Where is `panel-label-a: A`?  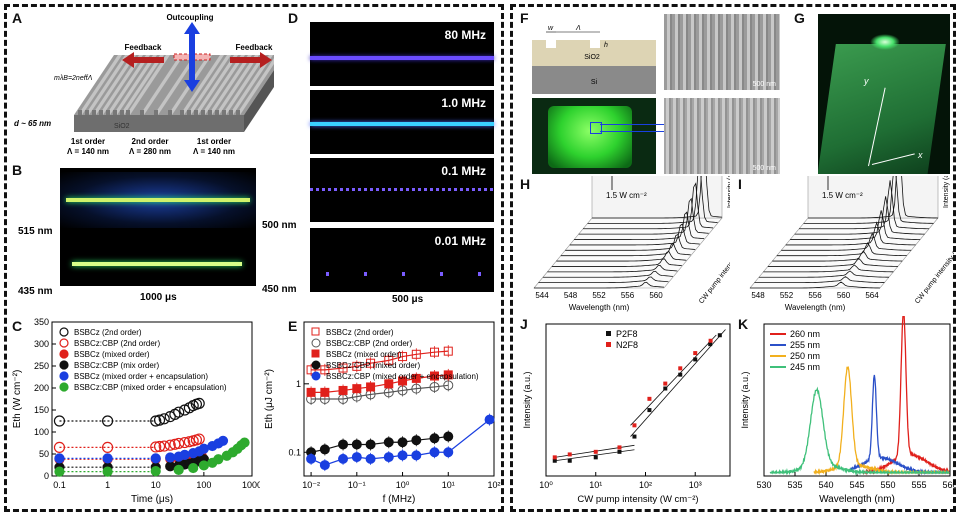
panel-label-a: A is located at coordinates (17, 18).